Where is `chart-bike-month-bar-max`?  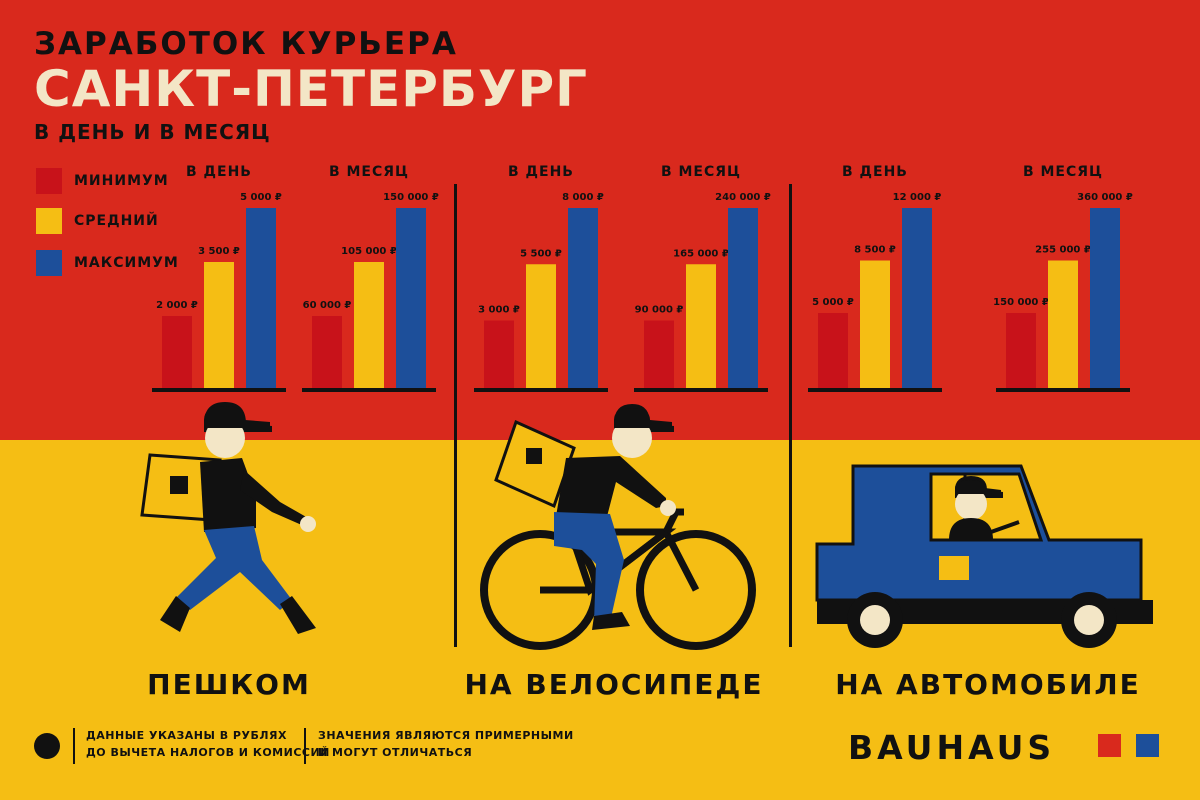
chart-bike-month-bar-max is located at coordinates (743, 298).